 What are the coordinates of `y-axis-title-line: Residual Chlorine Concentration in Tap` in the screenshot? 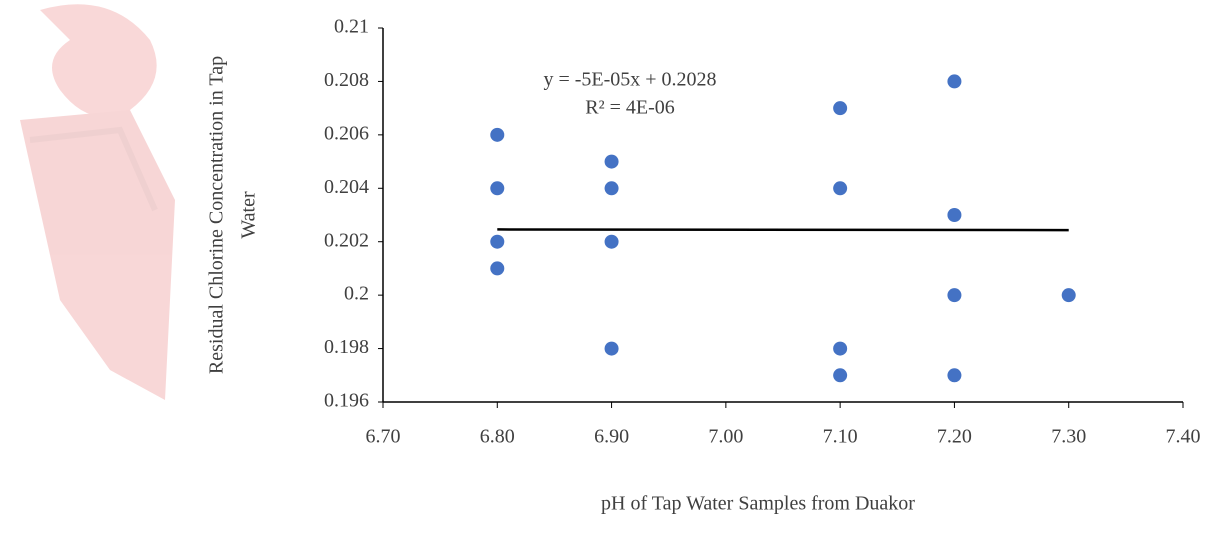 It's located at (217, 215).